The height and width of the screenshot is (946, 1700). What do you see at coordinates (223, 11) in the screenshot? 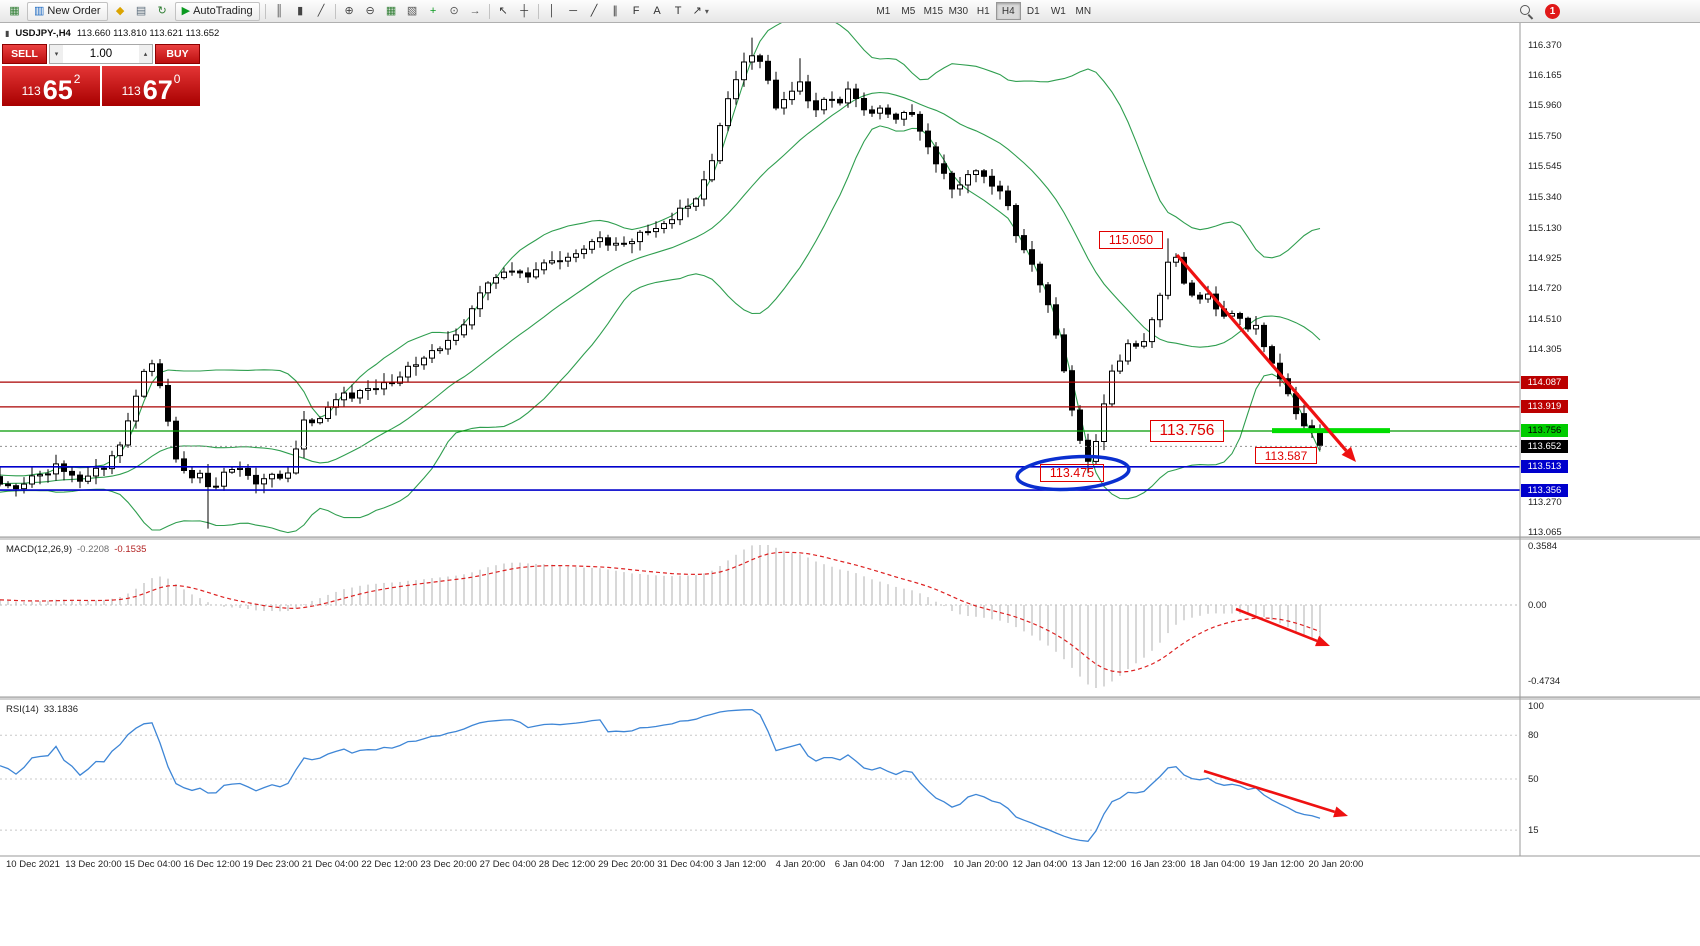
I see `autotrading-label: AutoTrading` at bounding box center [223, 11].